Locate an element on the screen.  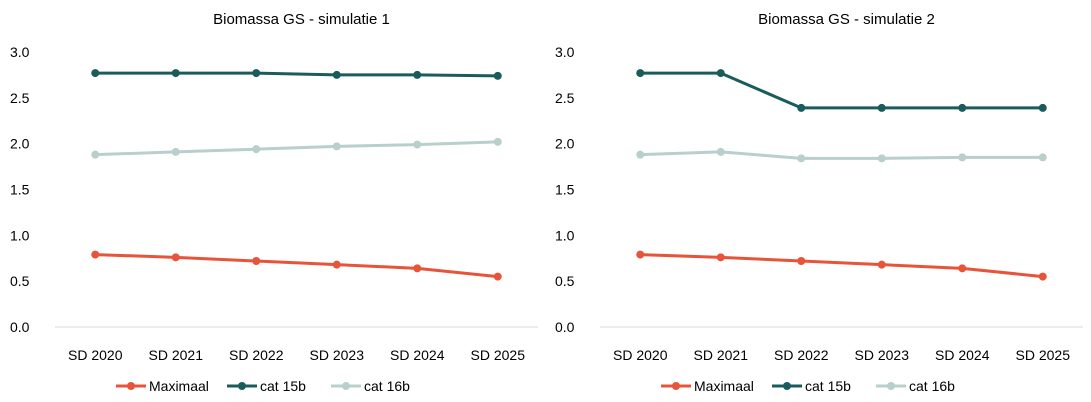
chart-title: Biomassa GS - simulatie 1 is located at coordinates (301, 19).